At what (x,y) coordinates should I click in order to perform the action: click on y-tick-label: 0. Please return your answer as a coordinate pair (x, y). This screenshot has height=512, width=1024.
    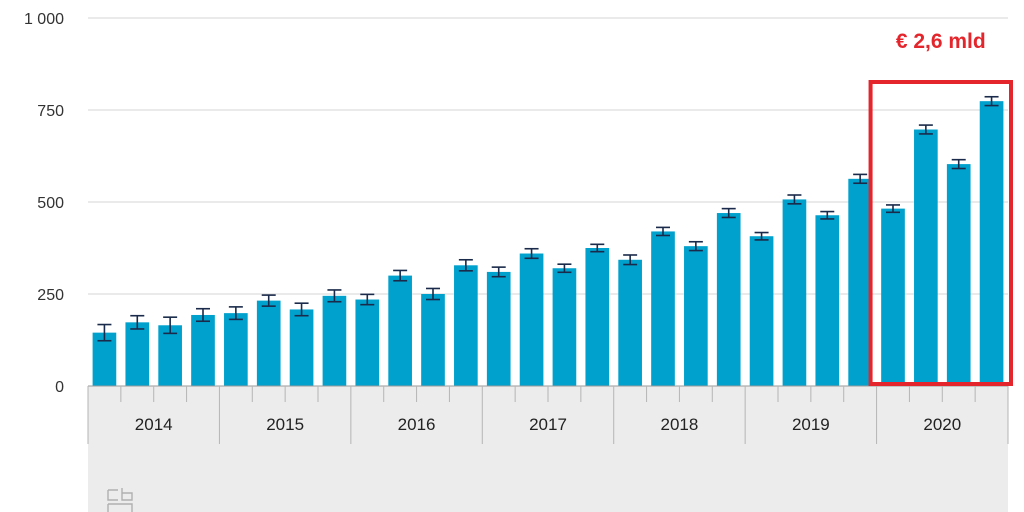
    Looking at the image, I should click on (59, 387).